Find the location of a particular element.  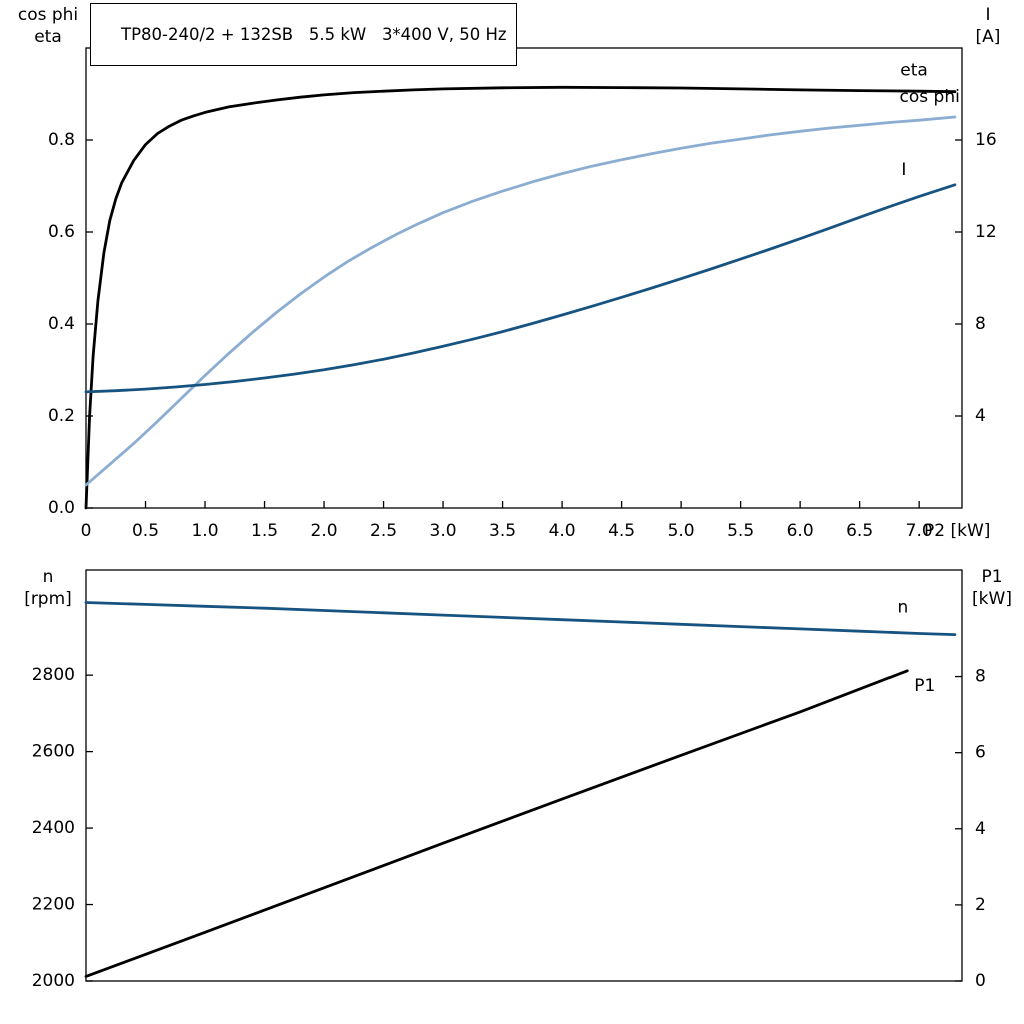

top-chart-y-right-axis: 4 8 12 16 is located at coordinates (976, 278).